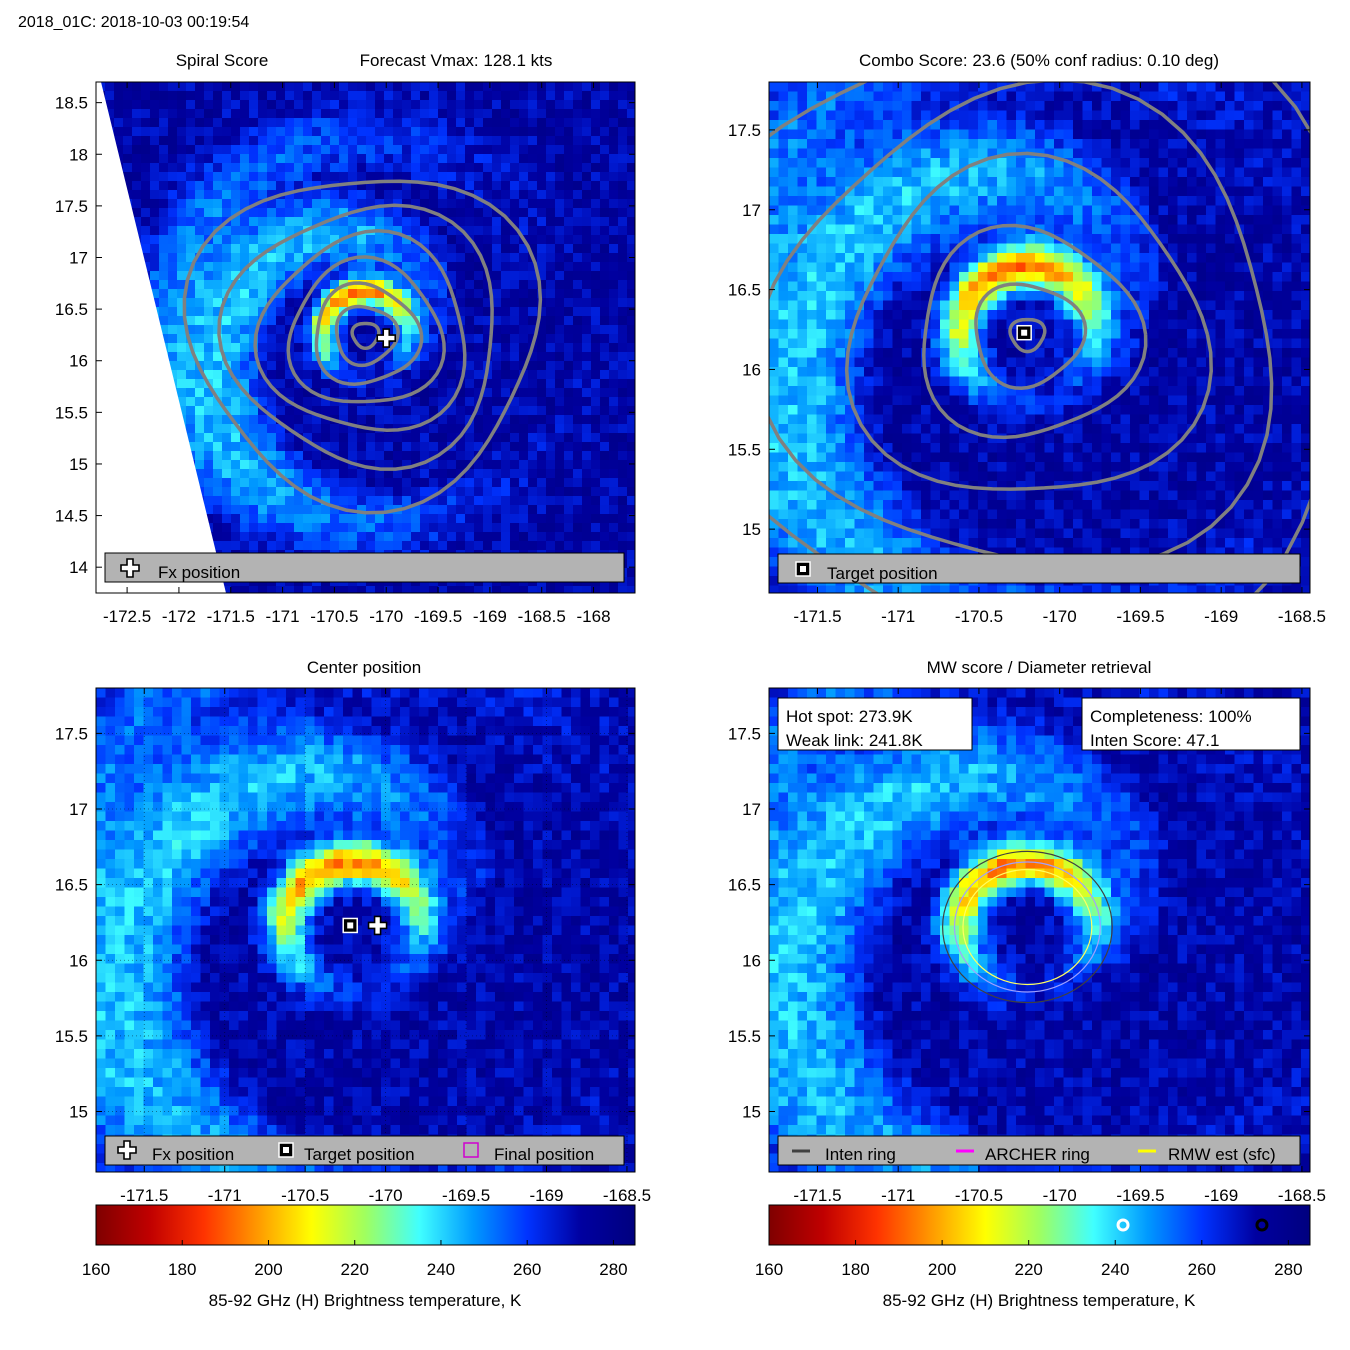  Describe the element at coordinates (78, 154) in the screenshot. I see `y-tick-label: 18` at that location.